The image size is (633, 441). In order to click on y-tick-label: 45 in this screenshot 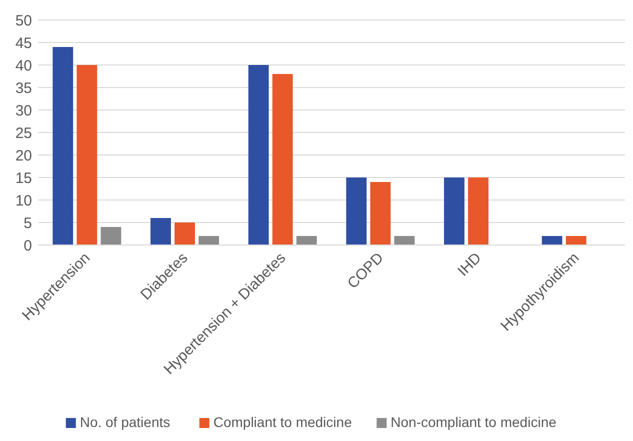, I will do `click(23, 43)`.